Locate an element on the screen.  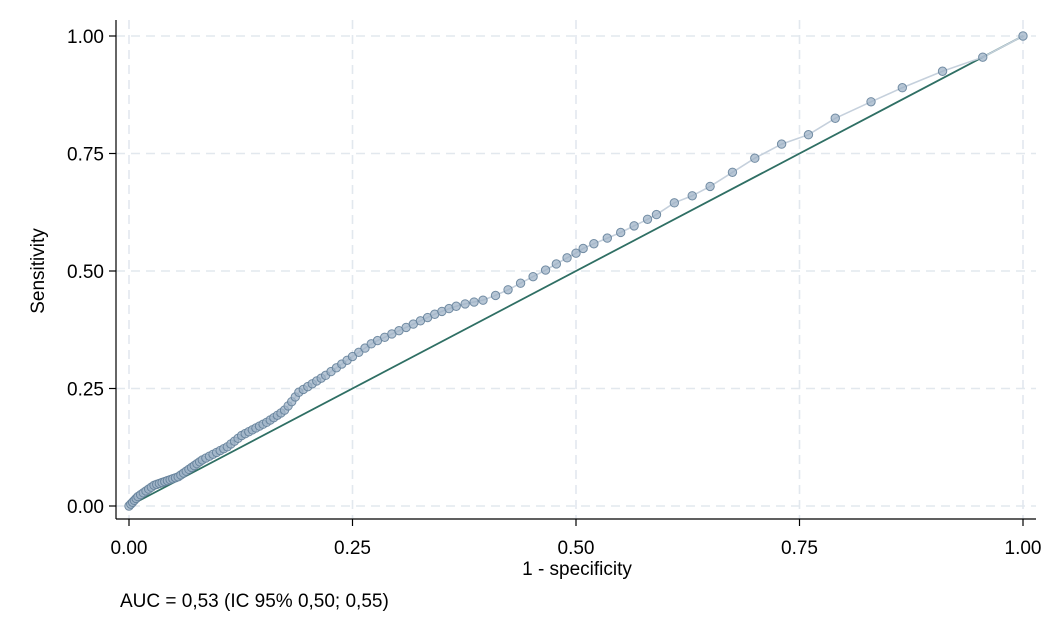
y-tick-label: 0.50 is located at coordinates (85, 272).